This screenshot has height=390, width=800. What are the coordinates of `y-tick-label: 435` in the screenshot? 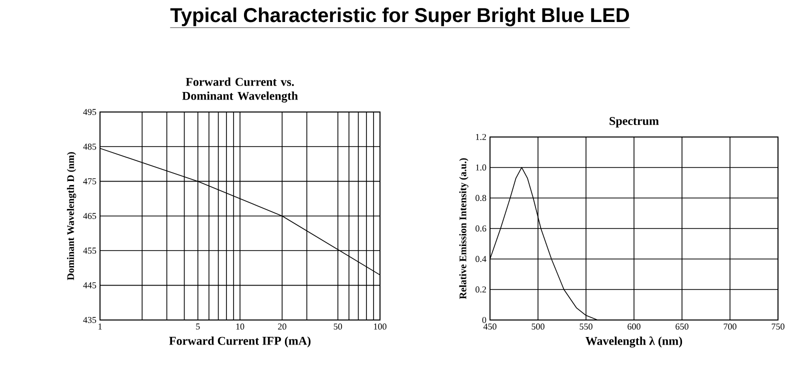 It's located at (89, 320).